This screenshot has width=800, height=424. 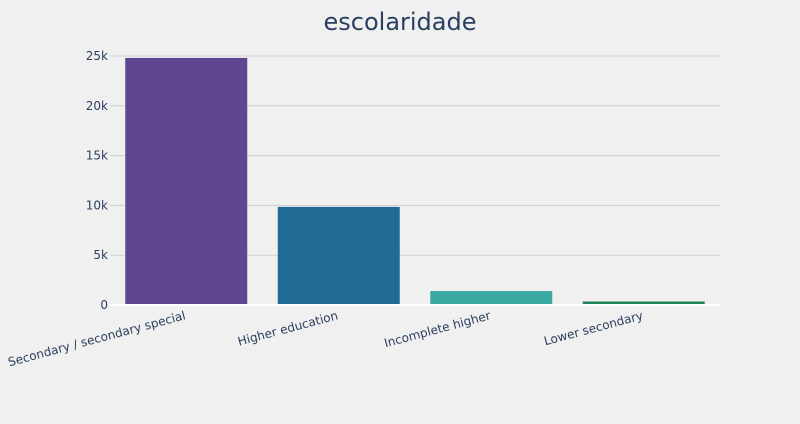 What do you see at coordinates (104, 305) in the screenshot?
I see `y-tick-label: 0` at bounding box center [104, 305].